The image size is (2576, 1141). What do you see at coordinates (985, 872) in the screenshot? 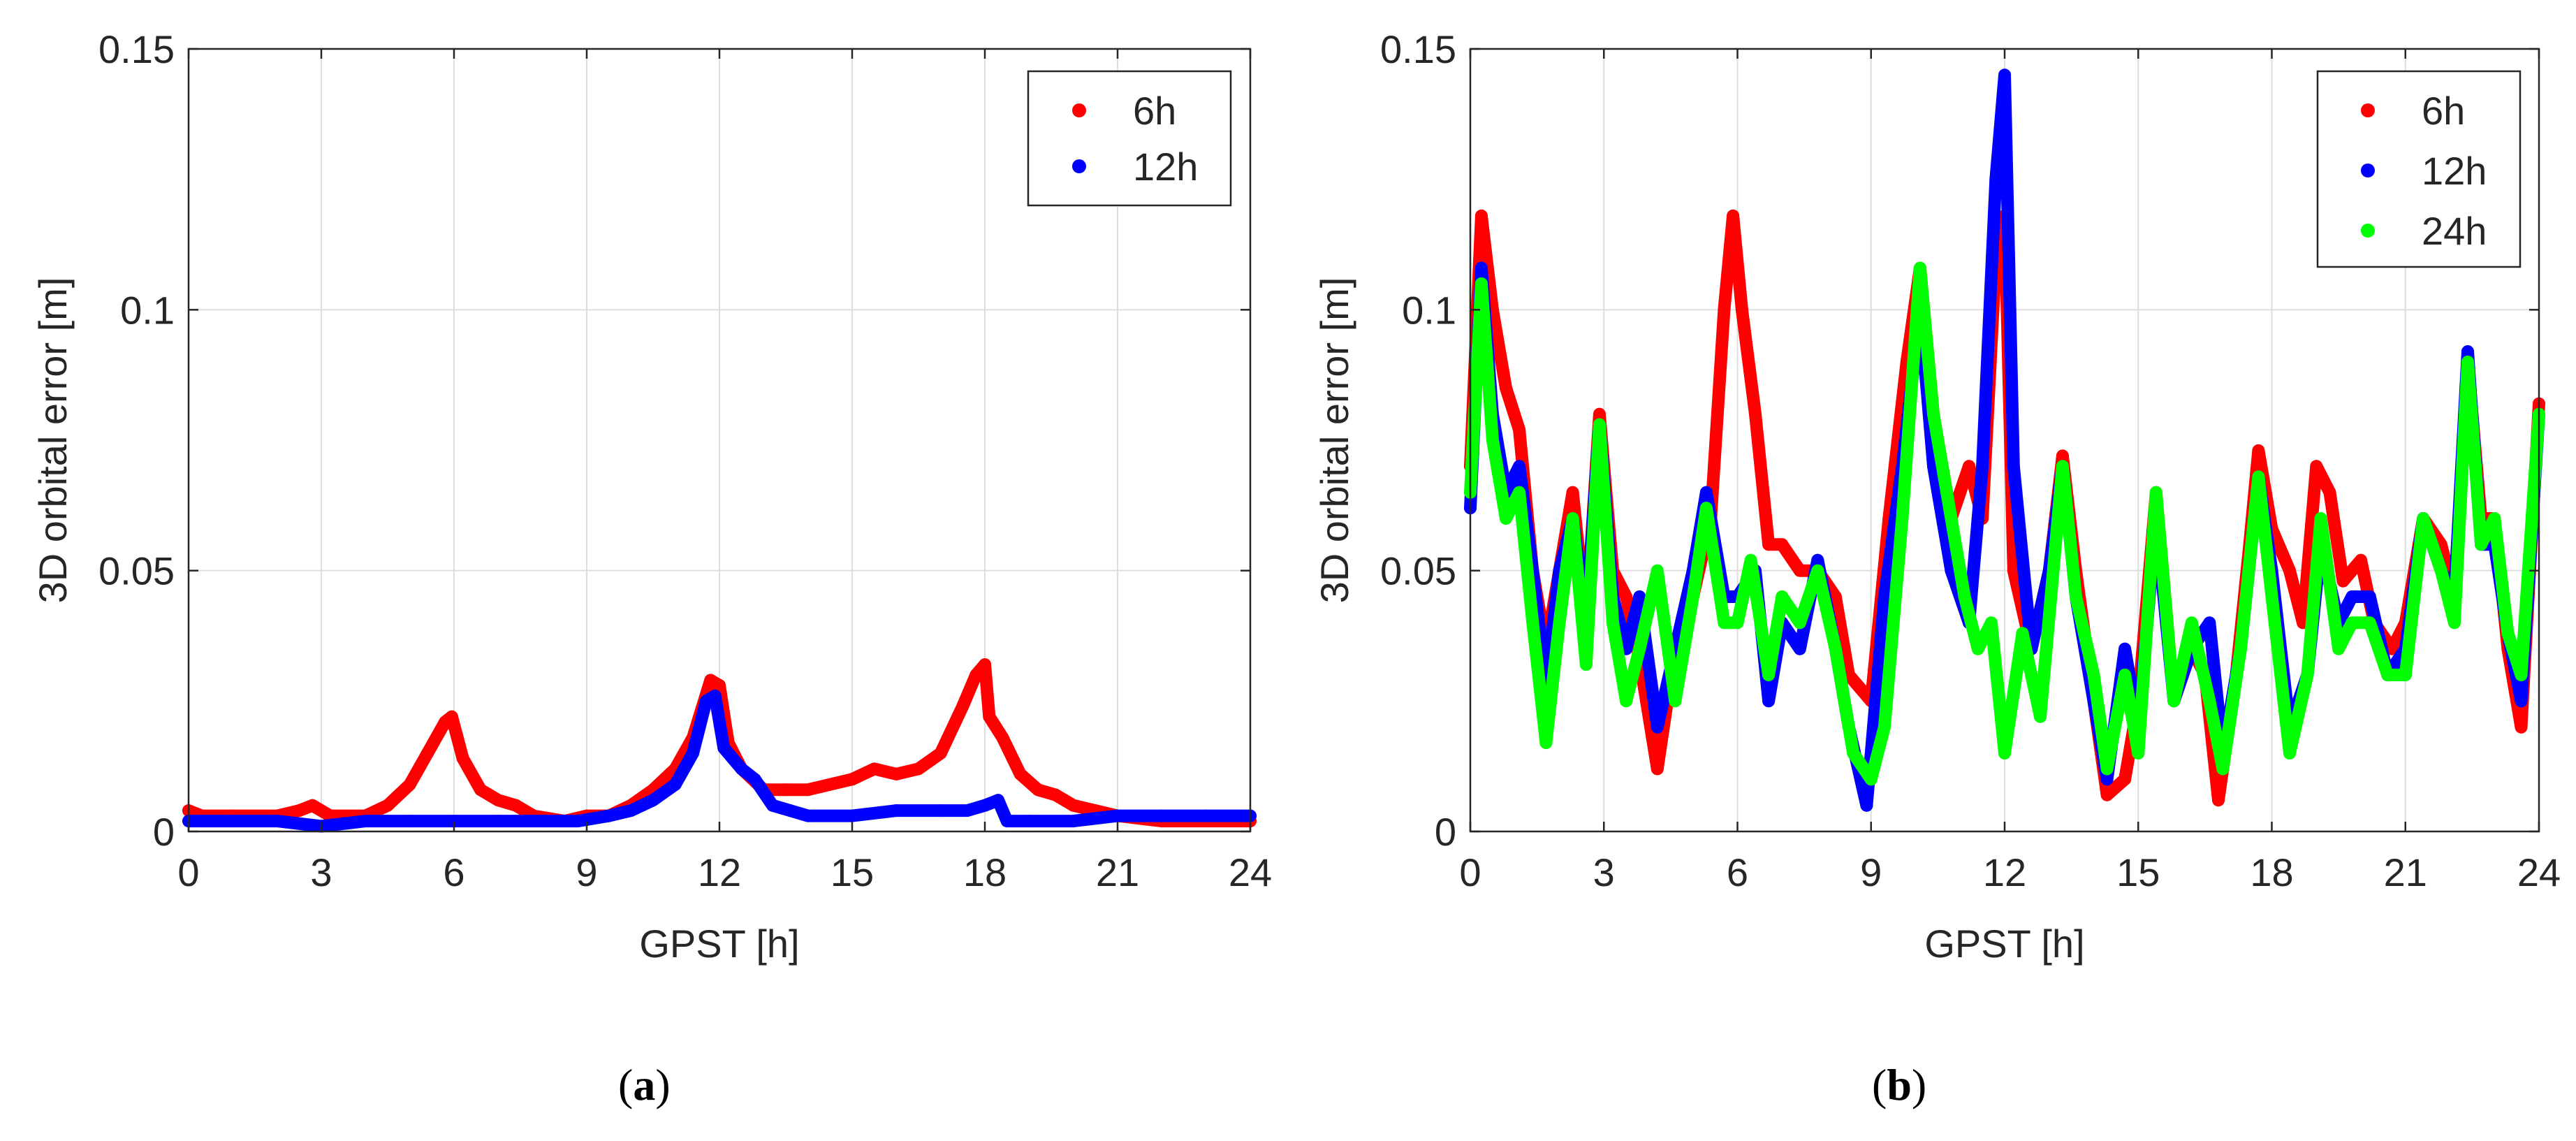
I see `panel-a-x-tick-label: 18` at bounding box center [985, 872].